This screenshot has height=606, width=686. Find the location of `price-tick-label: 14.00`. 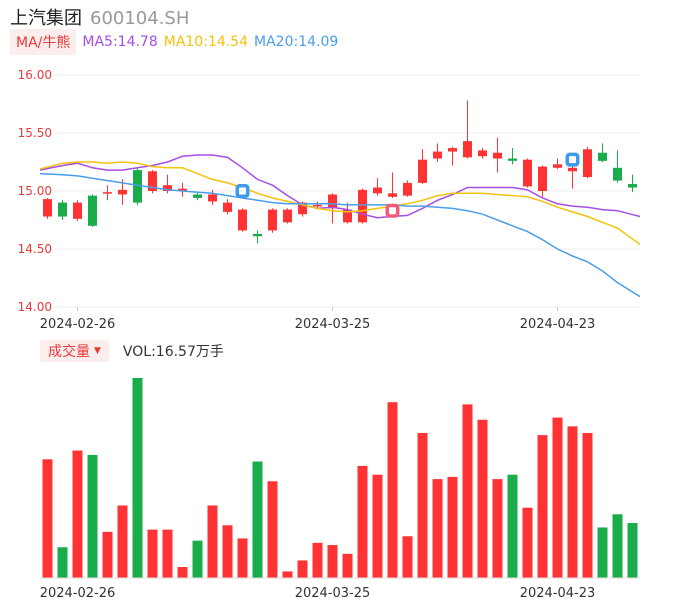

price-tick-label: 14.00 is located at coordinates (35, 307).